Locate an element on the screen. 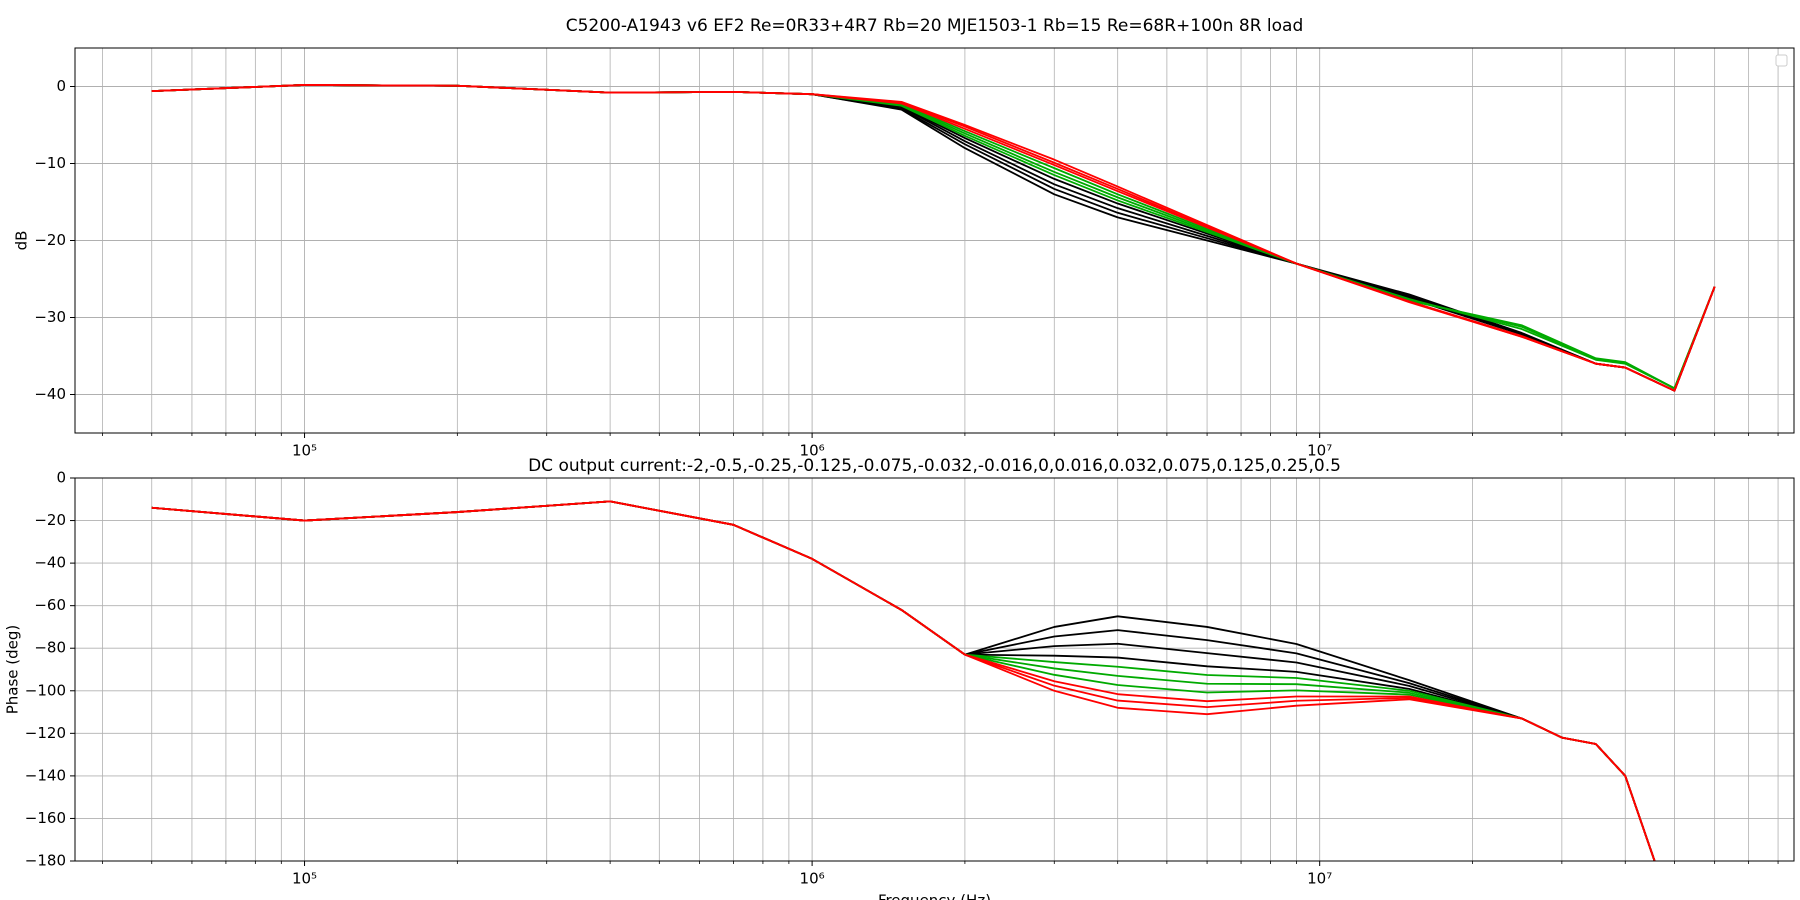  y-tick-label: −120 is located at coordinates (45, 733).